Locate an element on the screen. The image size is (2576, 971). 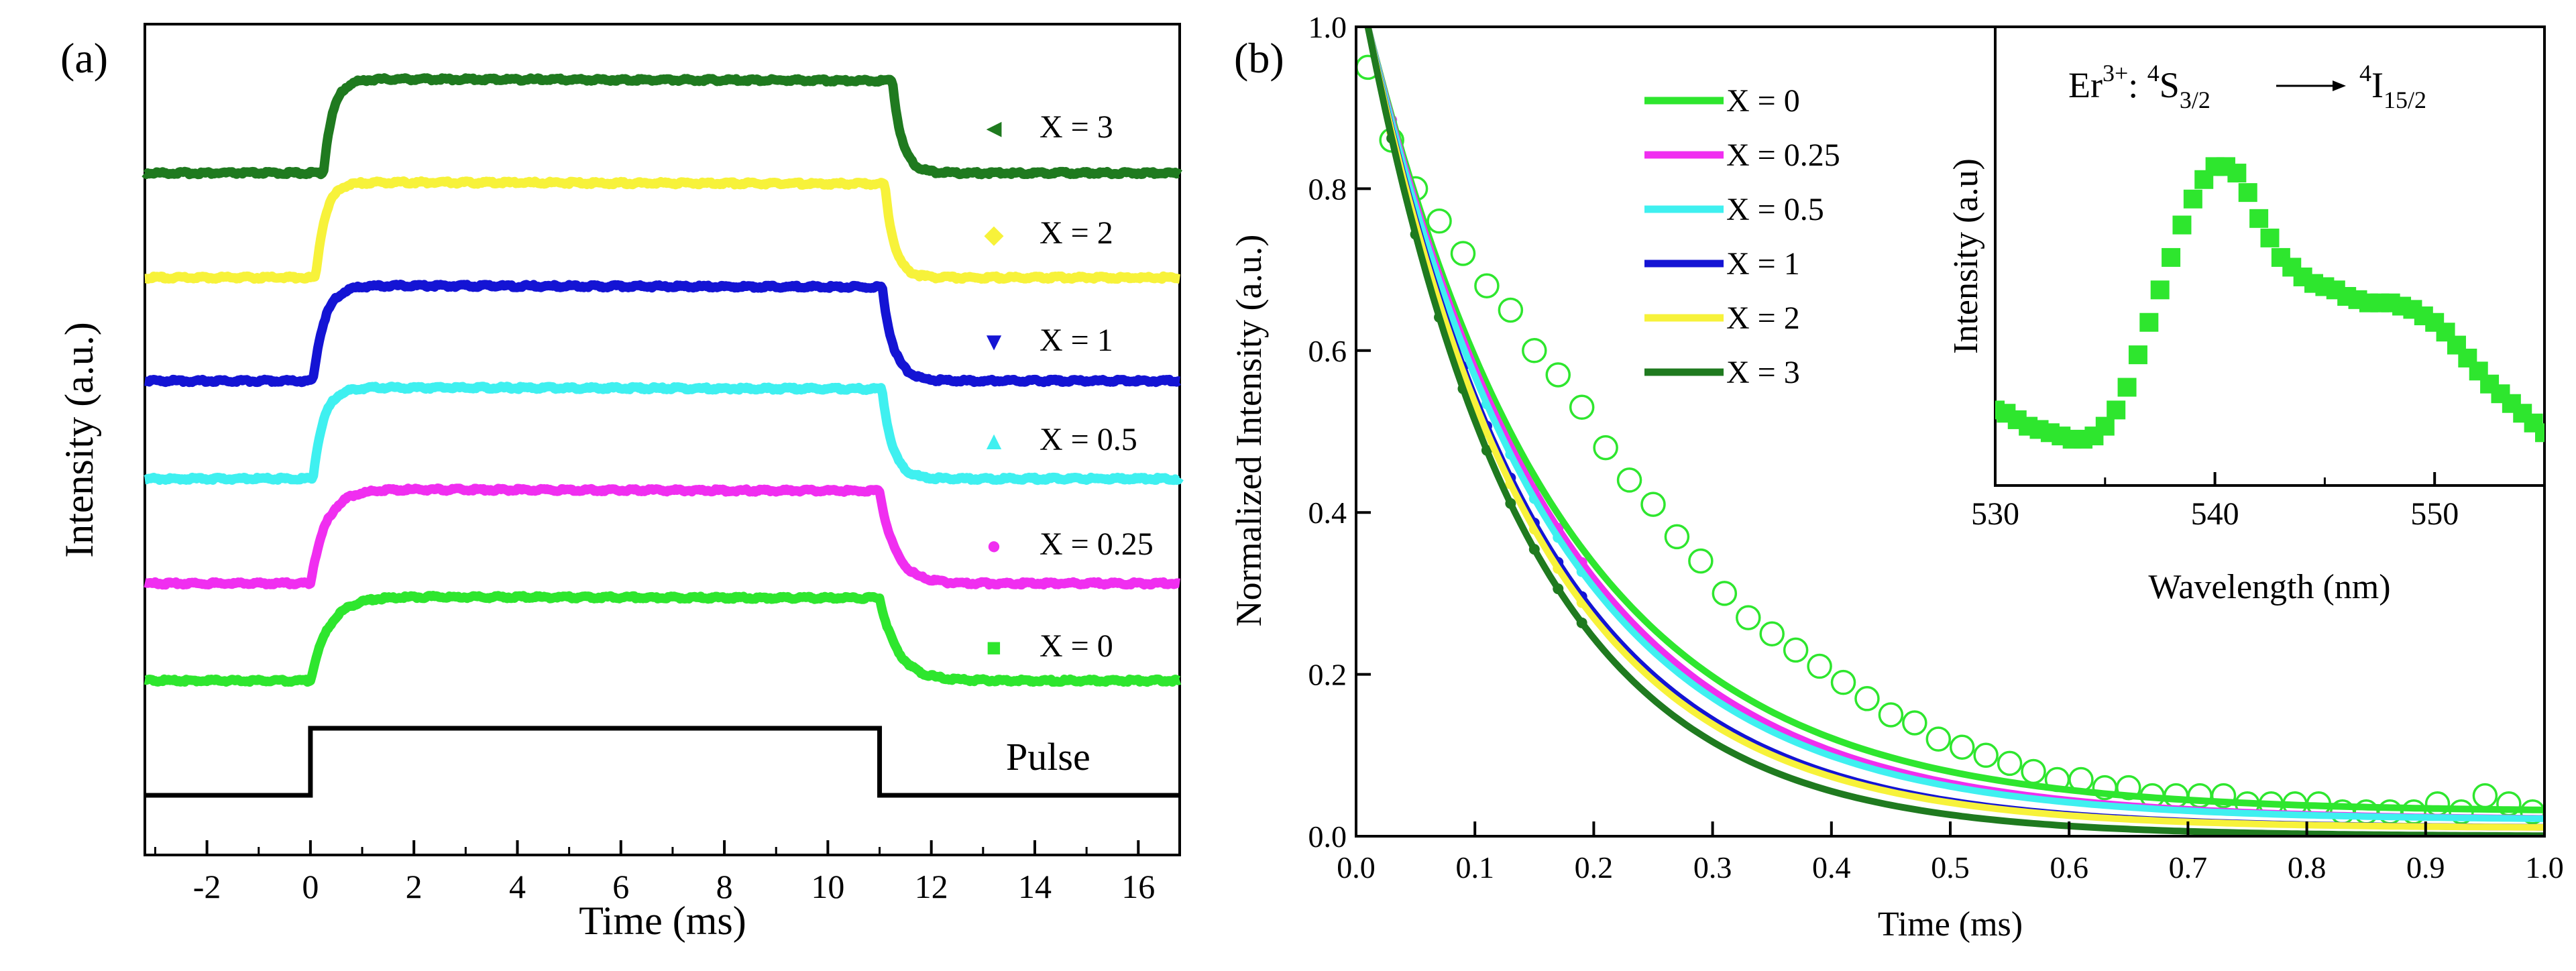
panel-b-x-ticks: 0.0 0.1 0.2 0.3 0.4 0.5 0.6 0.7 0.8 0.9 1.0 is located at coordinates (1950, 852).